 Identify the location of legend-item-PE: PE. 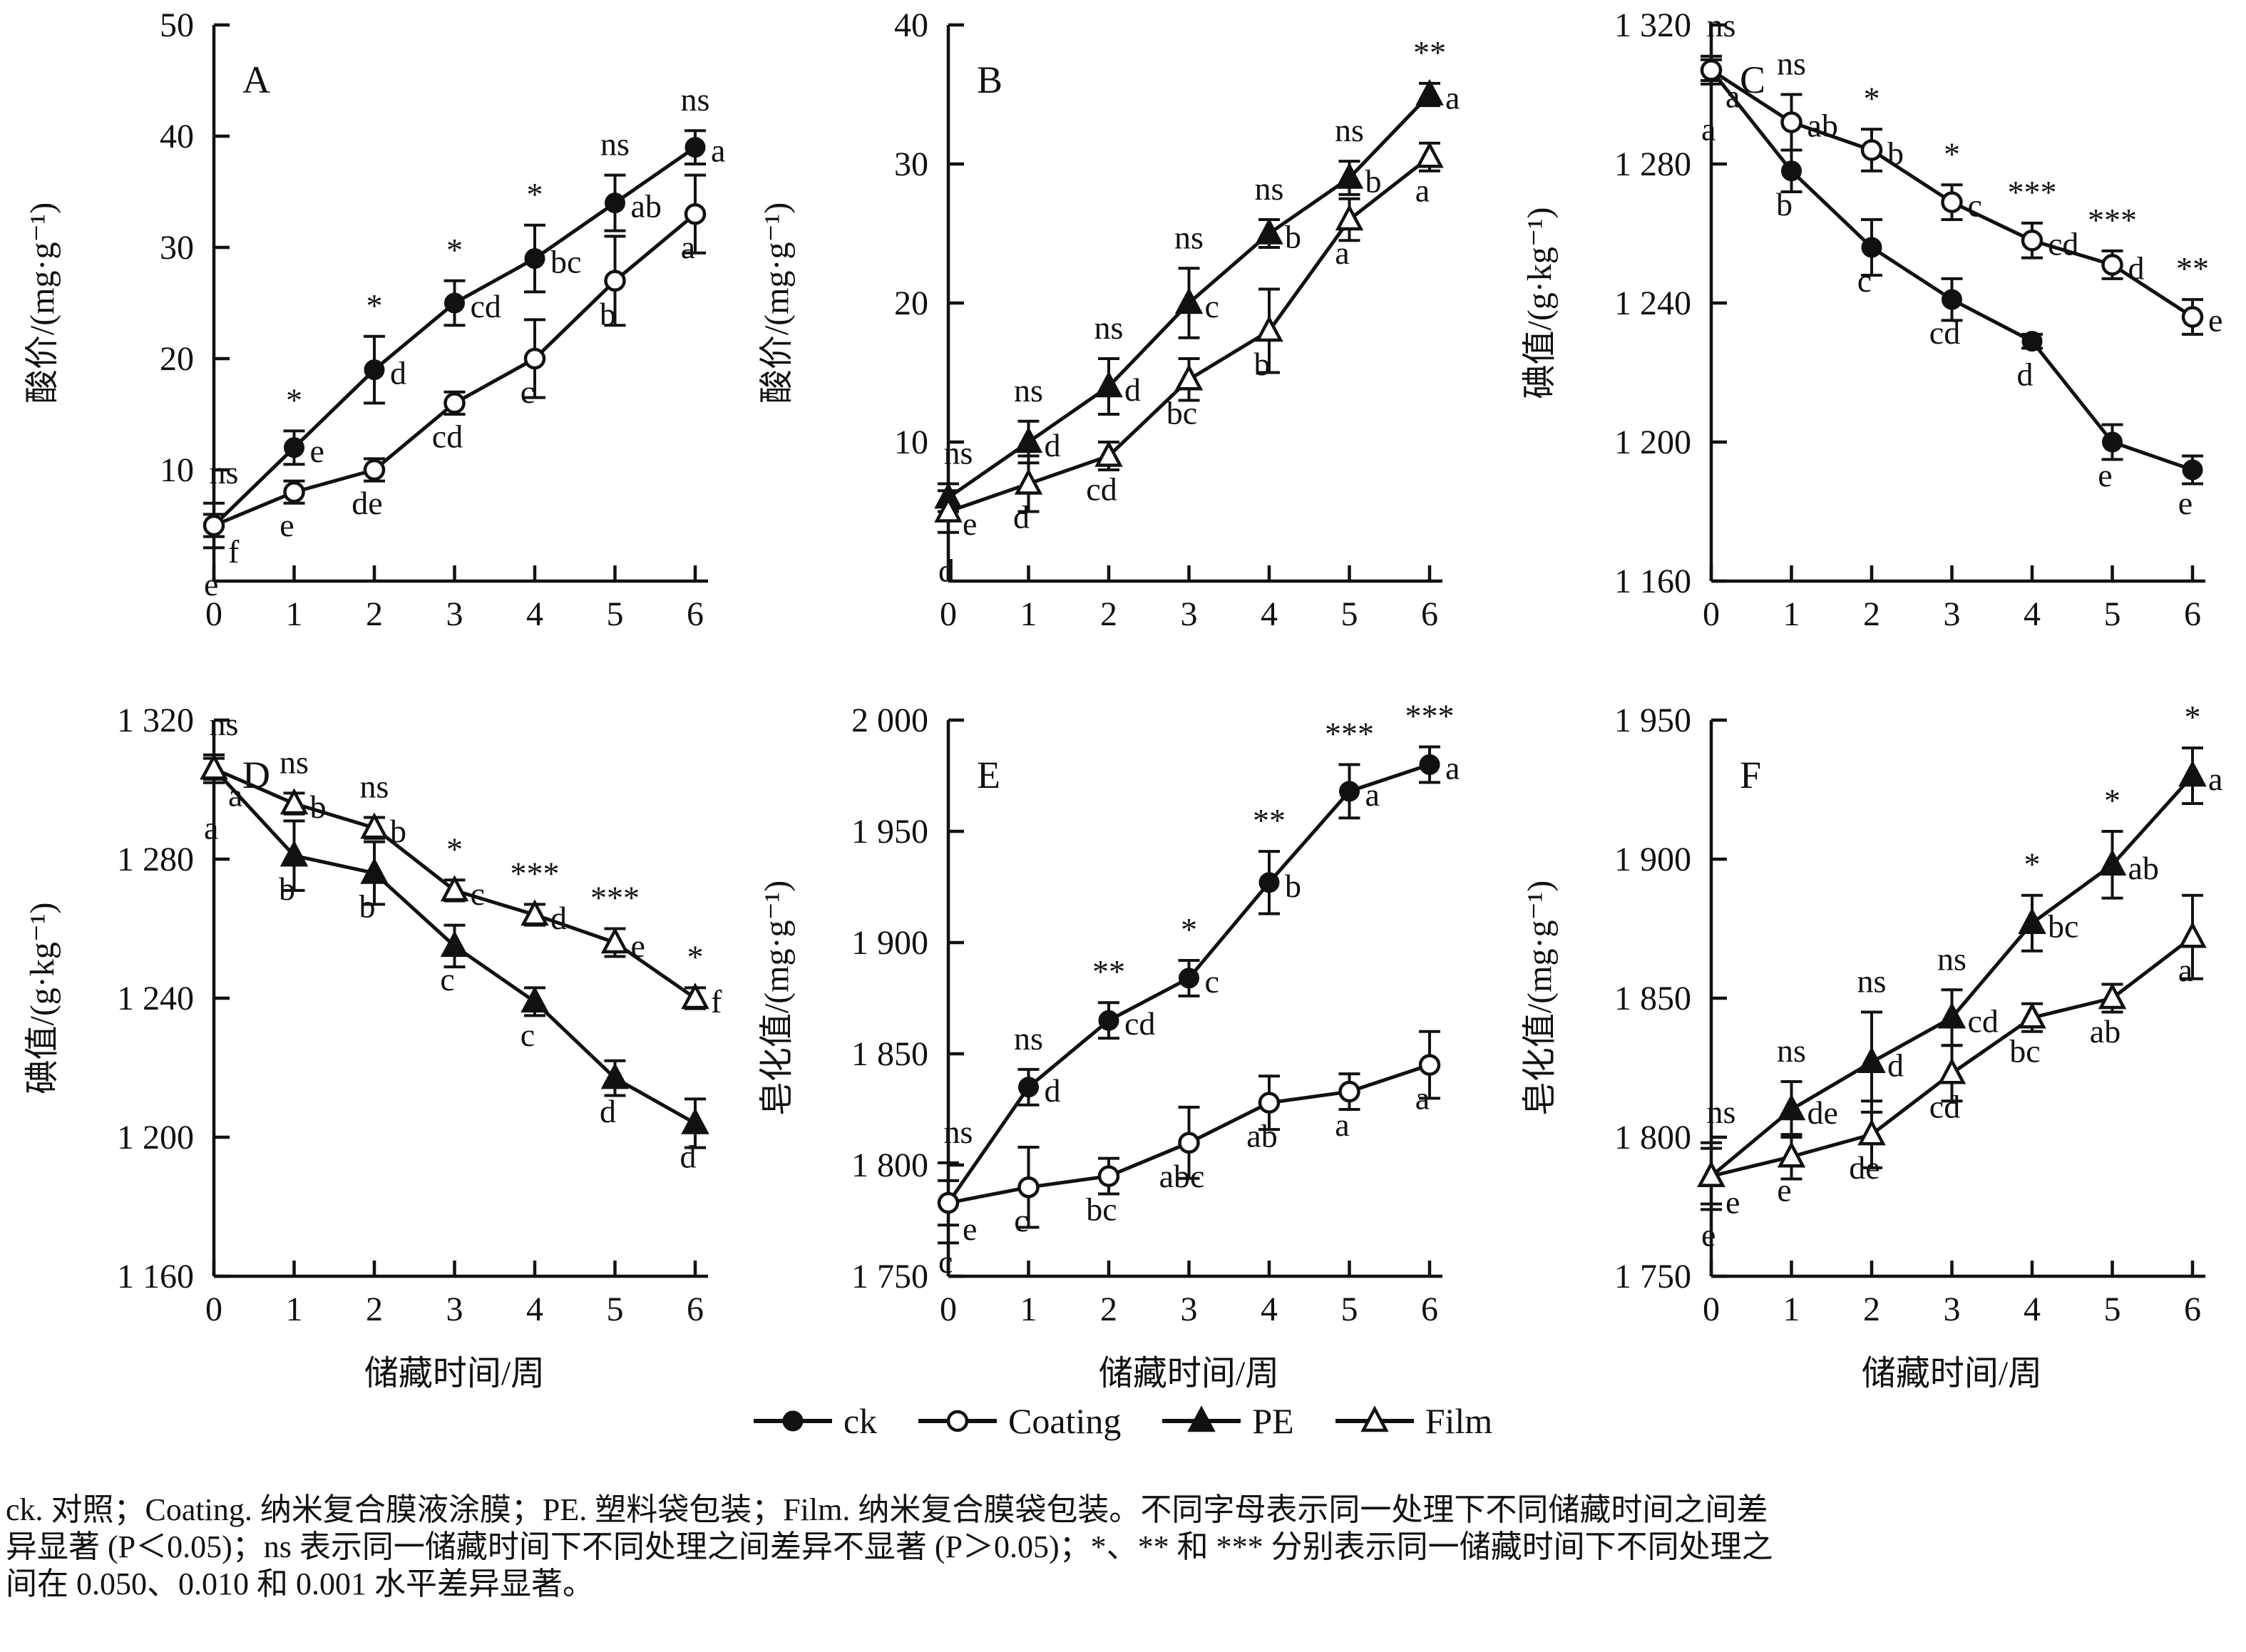
(1228, 1421).